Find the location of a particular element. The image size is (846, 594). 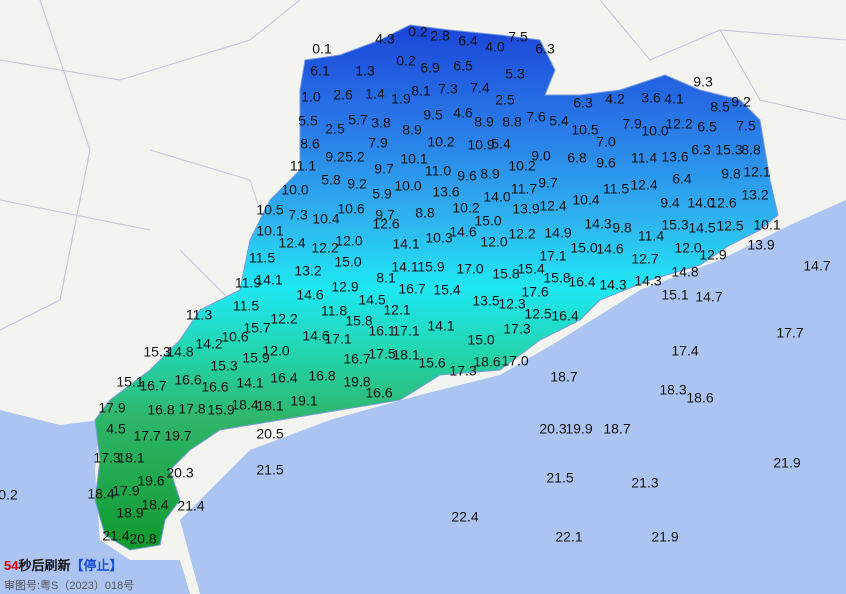

temperature-reading: 15.7 is located at coordinates (256, 328).